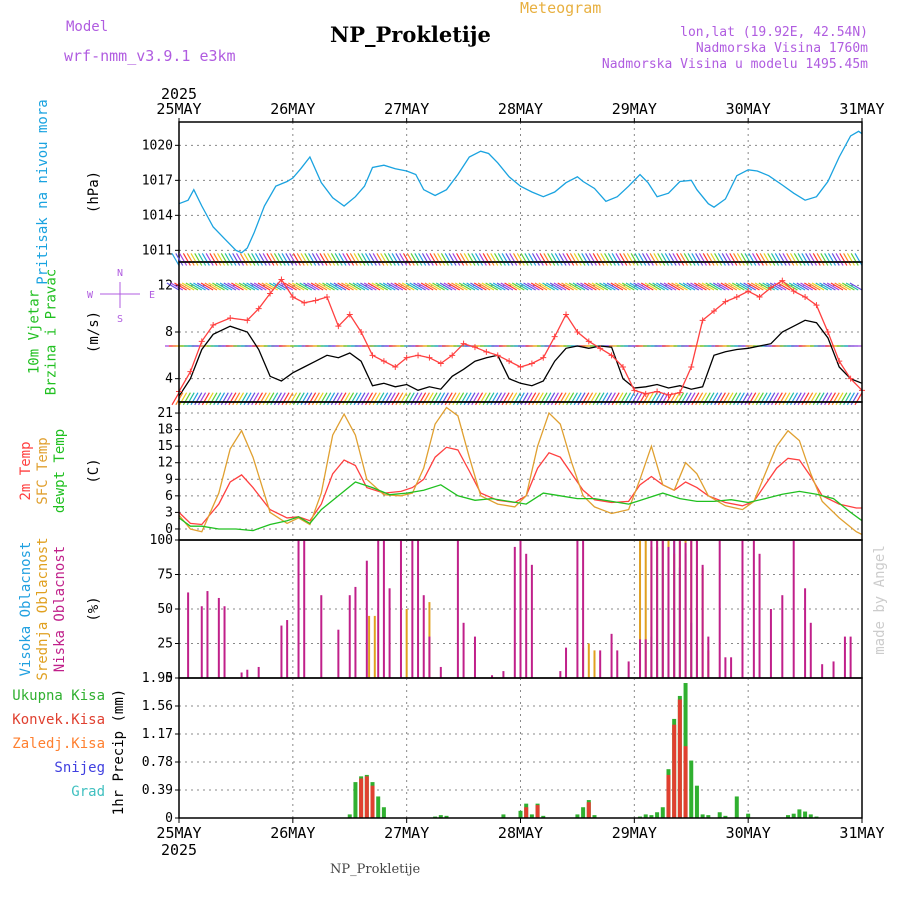  What do you see at coordinates (165, 644) in the screenshot?
I see `y-tick-label: 25` at bounding box center [165, 644].